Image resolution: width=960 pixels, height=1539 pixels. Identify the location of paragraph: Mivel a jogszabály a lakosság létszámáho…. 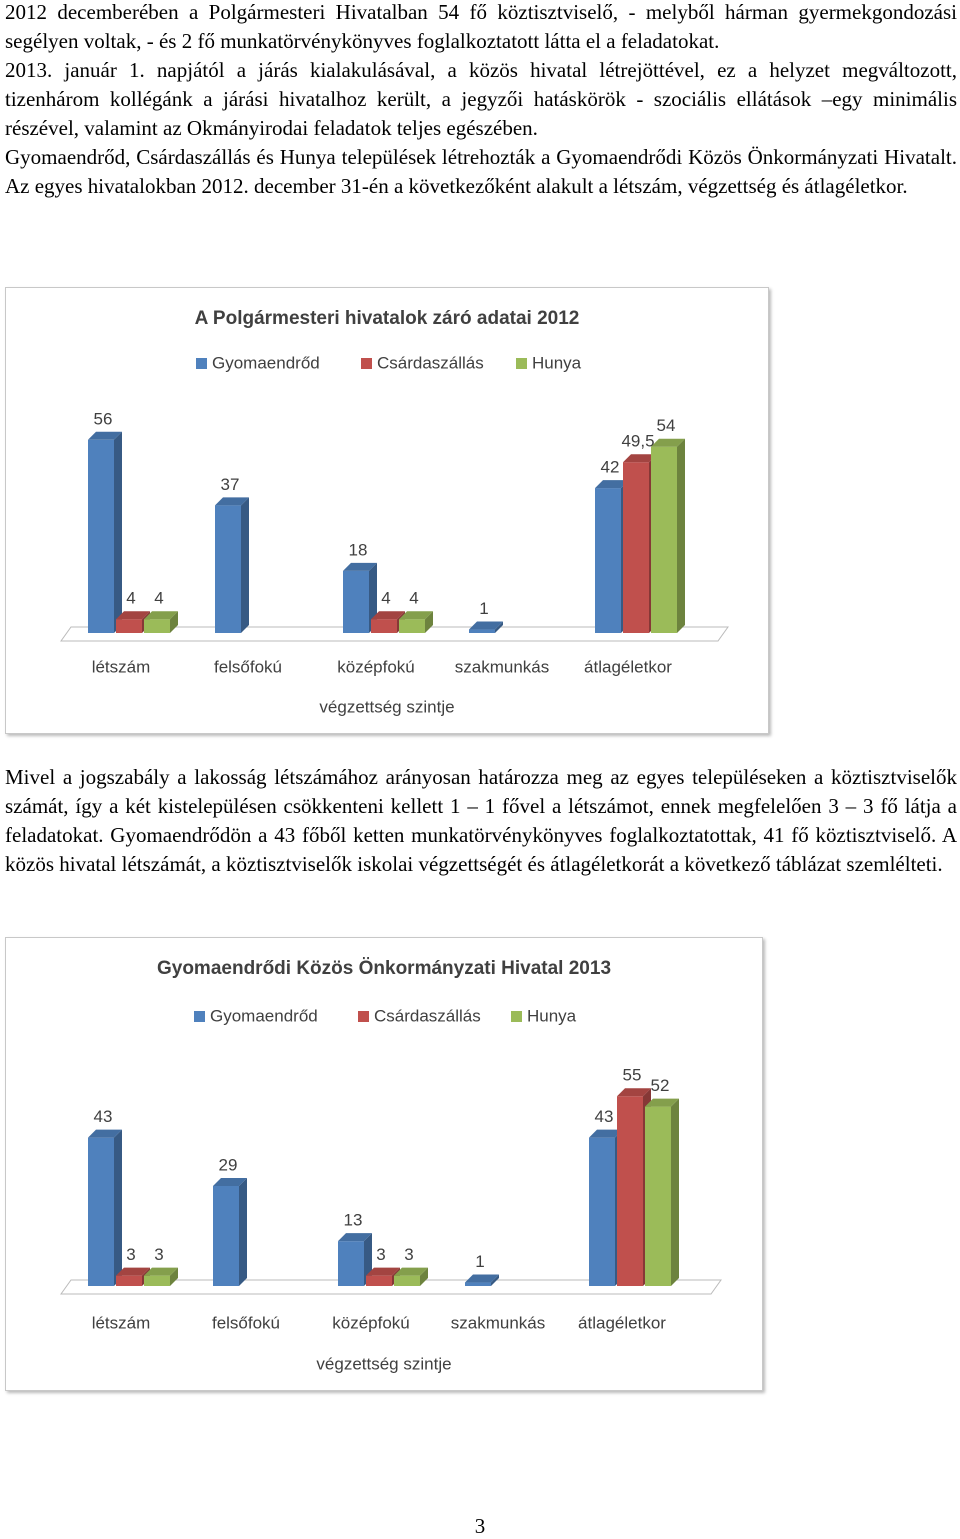
(481, 820).